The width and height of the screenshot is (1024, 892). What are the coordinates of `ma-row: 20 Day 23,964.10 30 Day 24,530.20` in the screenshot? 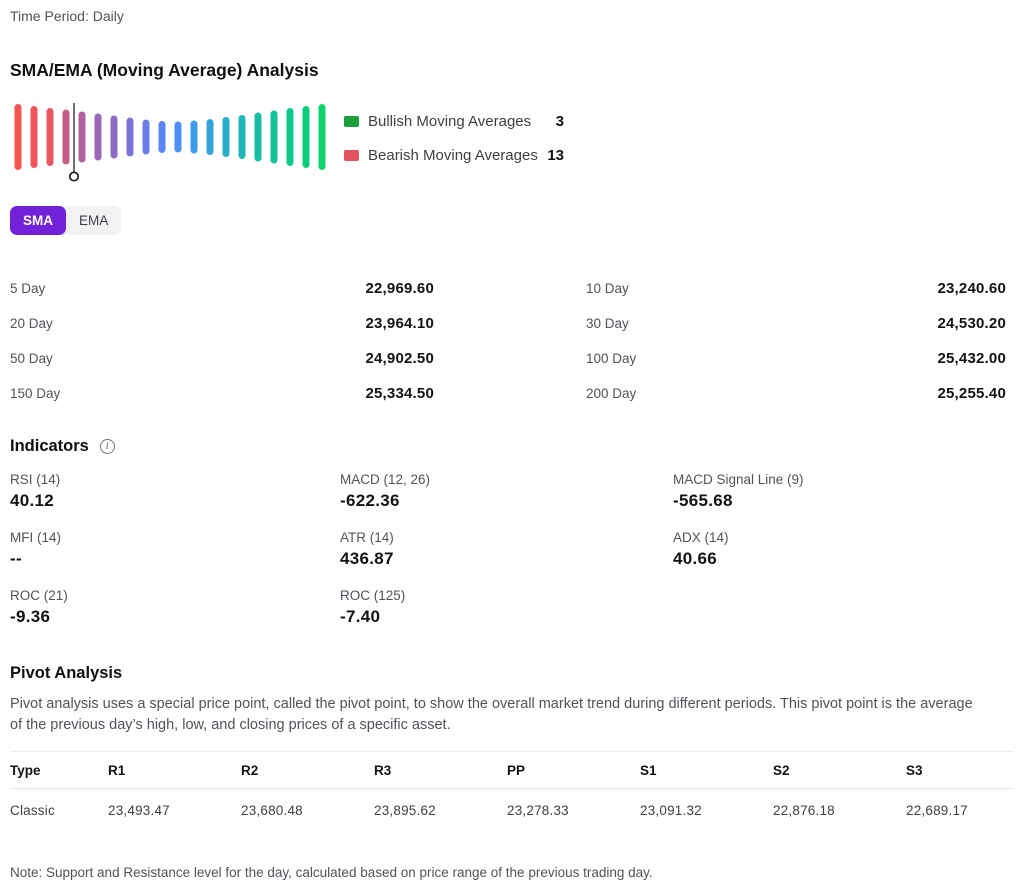 It's located at (512, 323).